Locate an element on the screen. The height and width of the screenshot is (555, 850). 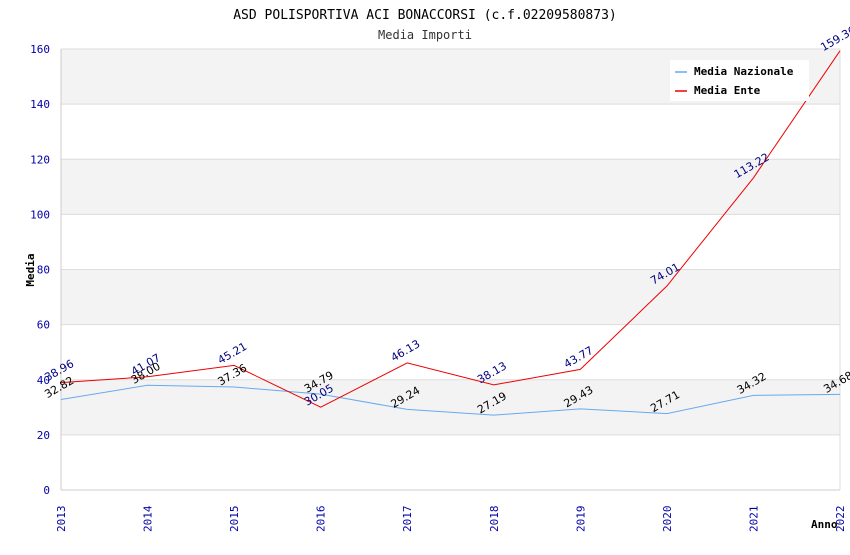
x-tick-label: 2015 is located at coordinates (234, 519).